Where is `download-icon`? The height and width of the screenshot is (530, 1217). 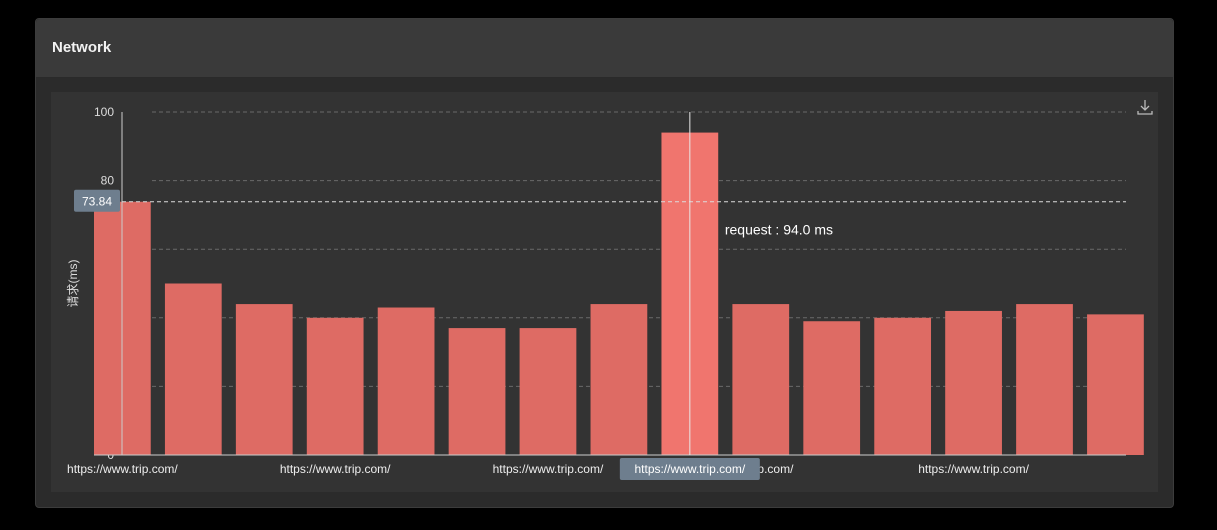 download-icon is located at coordinates (1145, 107).